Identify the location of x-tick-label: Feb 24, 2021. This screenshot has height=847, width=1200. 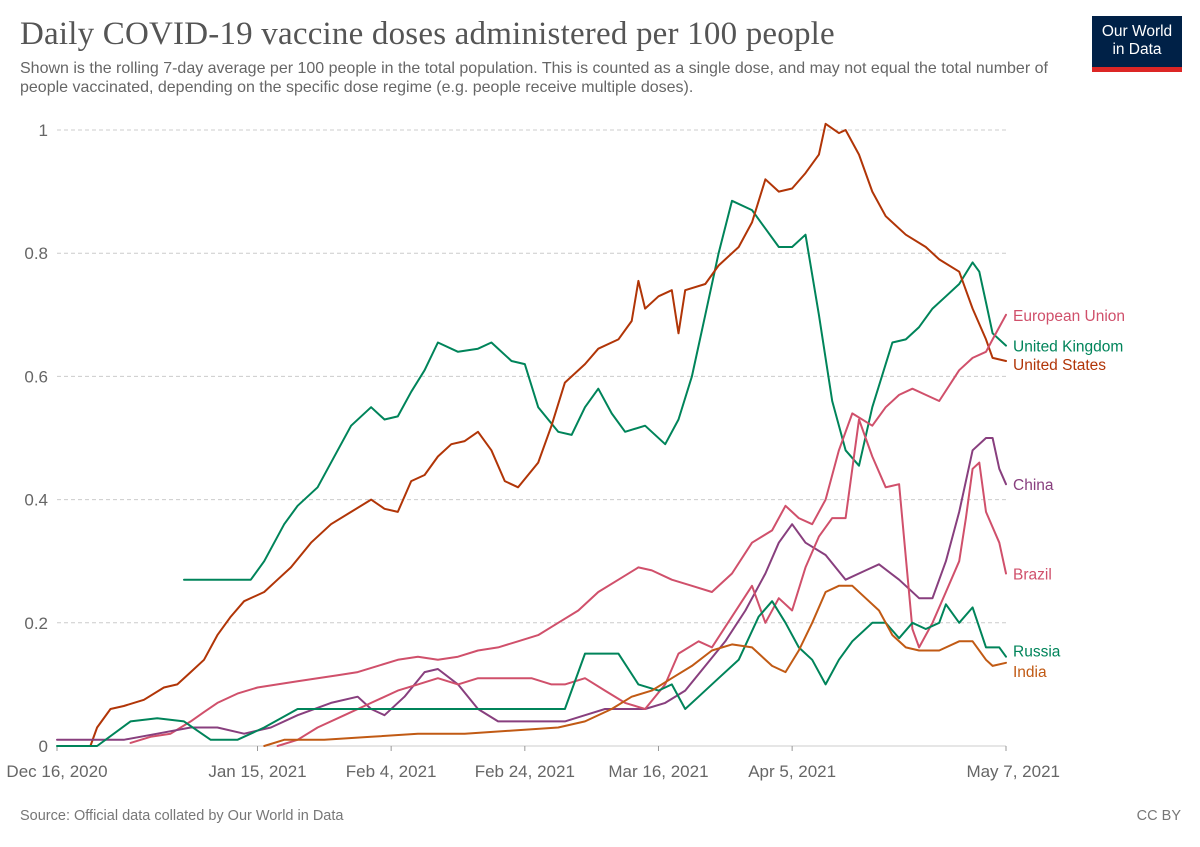
(525, 771).